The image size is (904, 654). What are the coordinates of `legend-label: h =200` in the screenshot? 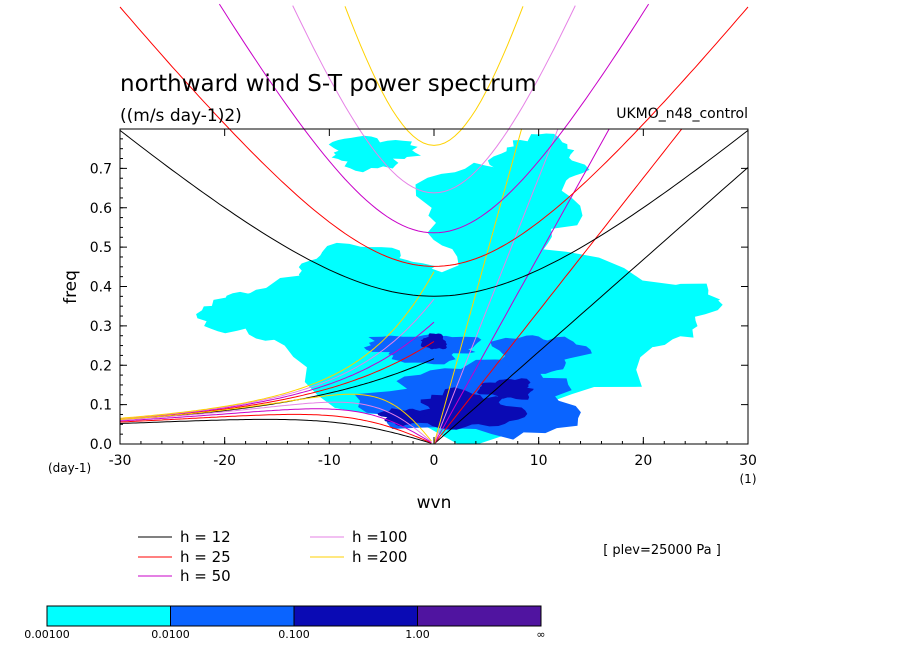 It's located at (379, 557).